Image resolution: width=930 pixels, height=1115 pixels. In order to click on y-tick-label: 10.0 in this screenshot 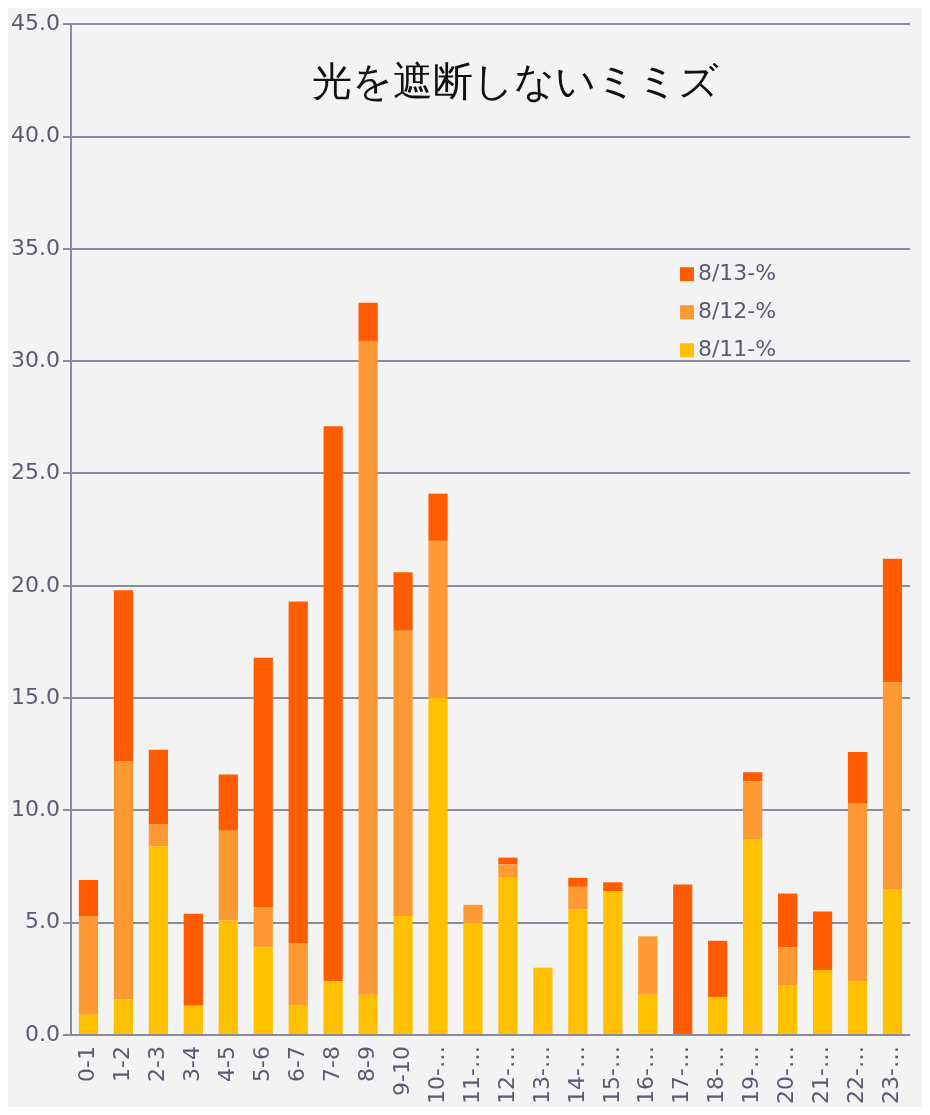, I will do `click(35, 809)`.